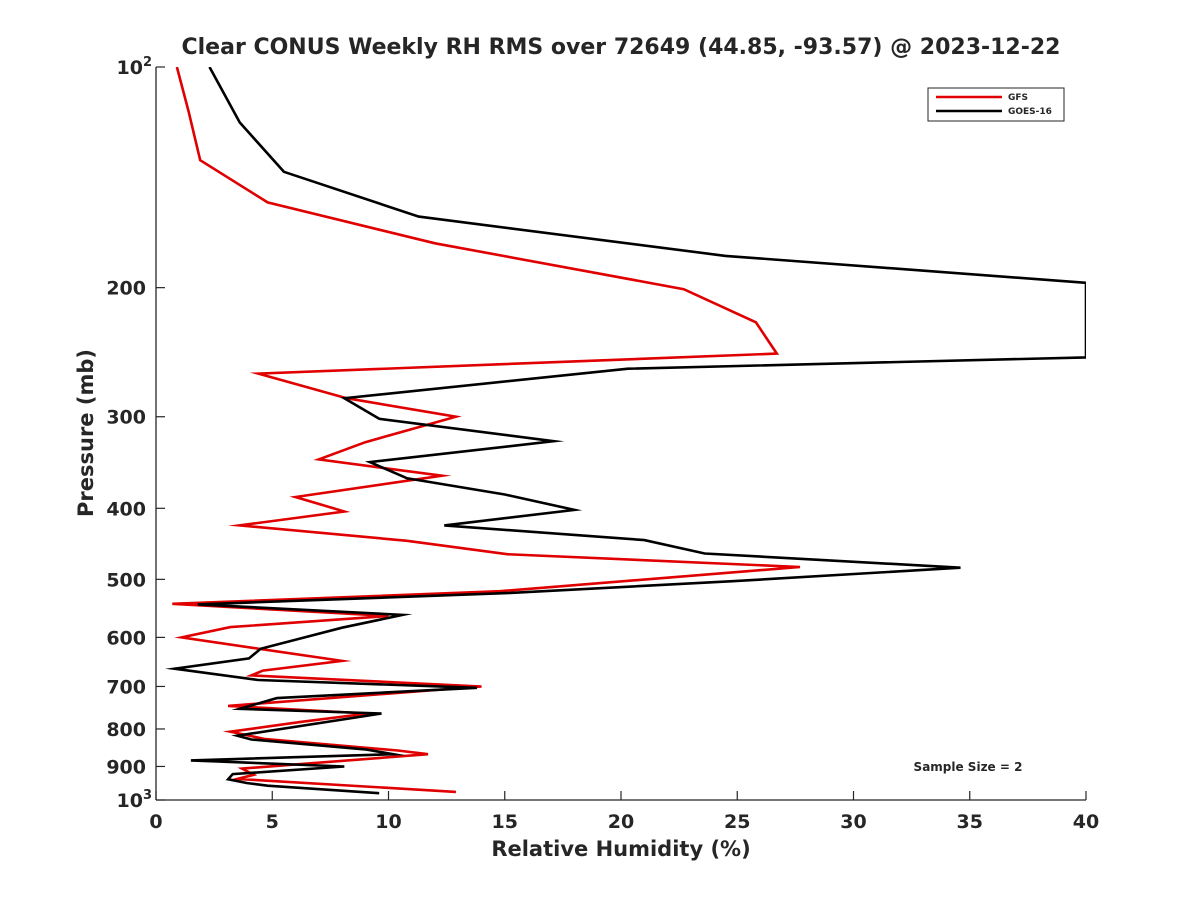 This screenshot has height=900, width=1200. I want to click on x-ticks: 0 5 10 15 20 25 30 35 40, so click(624, 812).